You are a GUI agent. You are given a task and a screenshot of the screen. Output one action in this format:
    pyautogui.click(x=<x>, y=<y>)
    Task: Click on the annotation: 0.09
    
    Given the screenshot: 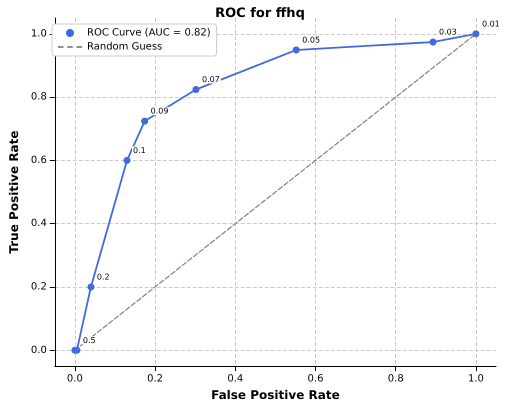 What is the action you would take?
    pyautogui.click(x=159, y=111)
    